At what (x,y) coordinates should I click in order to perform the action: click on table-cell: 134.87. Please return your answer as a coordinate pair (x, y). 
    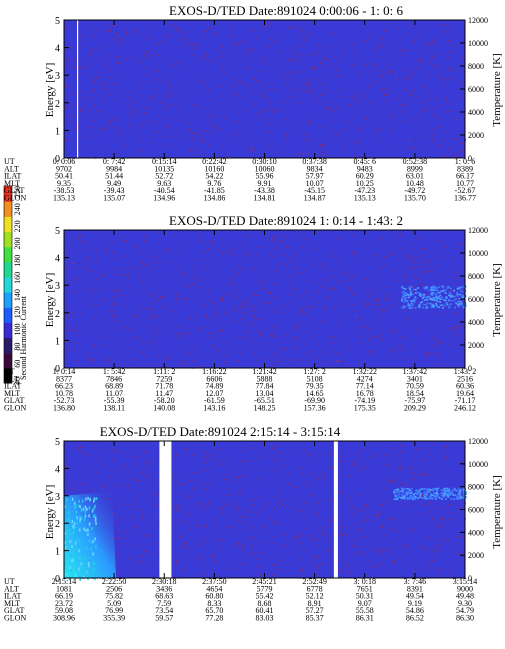
    Looking at the image, I should click on (315, 198).